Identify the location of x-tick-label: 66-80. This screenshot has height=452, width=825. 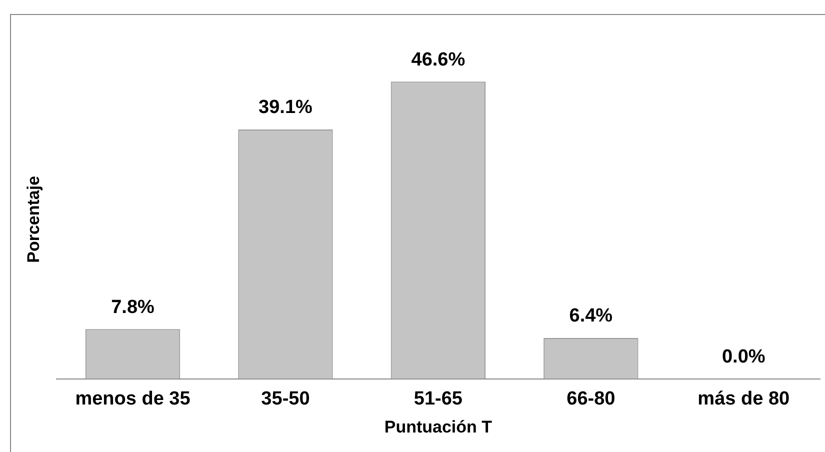
(591, 399).